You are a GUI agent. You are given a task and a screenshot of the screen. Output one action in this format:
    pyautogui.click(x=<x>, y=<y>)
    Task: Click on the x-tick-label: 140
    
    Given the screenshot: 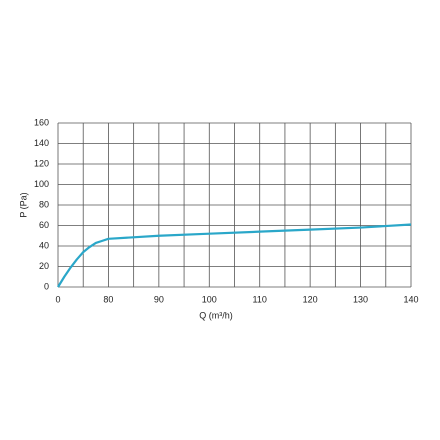 What is the action you would take?
    pyautogui.click(x=410, y=299)
    